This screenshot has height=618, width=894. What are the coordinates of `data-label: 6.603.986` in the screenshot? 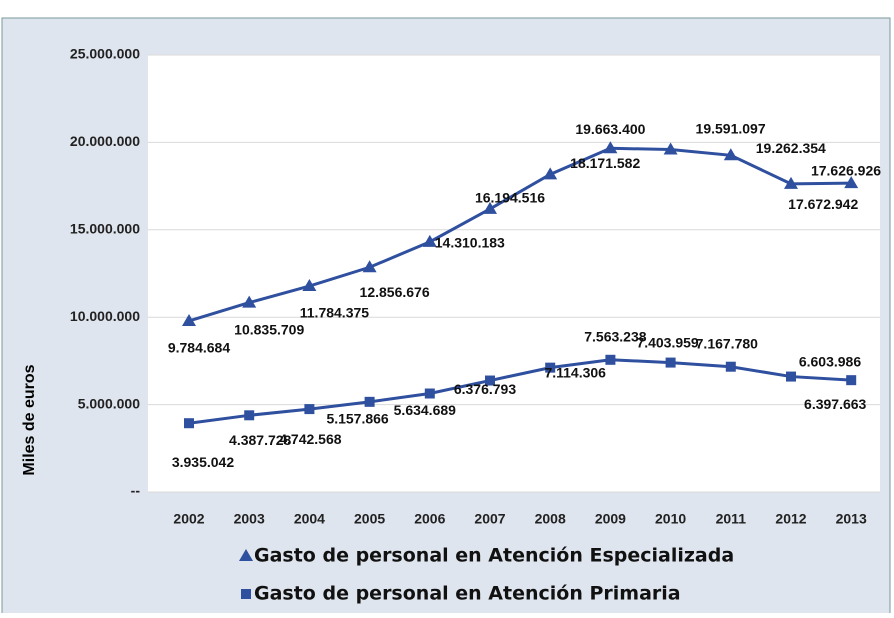 It's located at (830, 361).